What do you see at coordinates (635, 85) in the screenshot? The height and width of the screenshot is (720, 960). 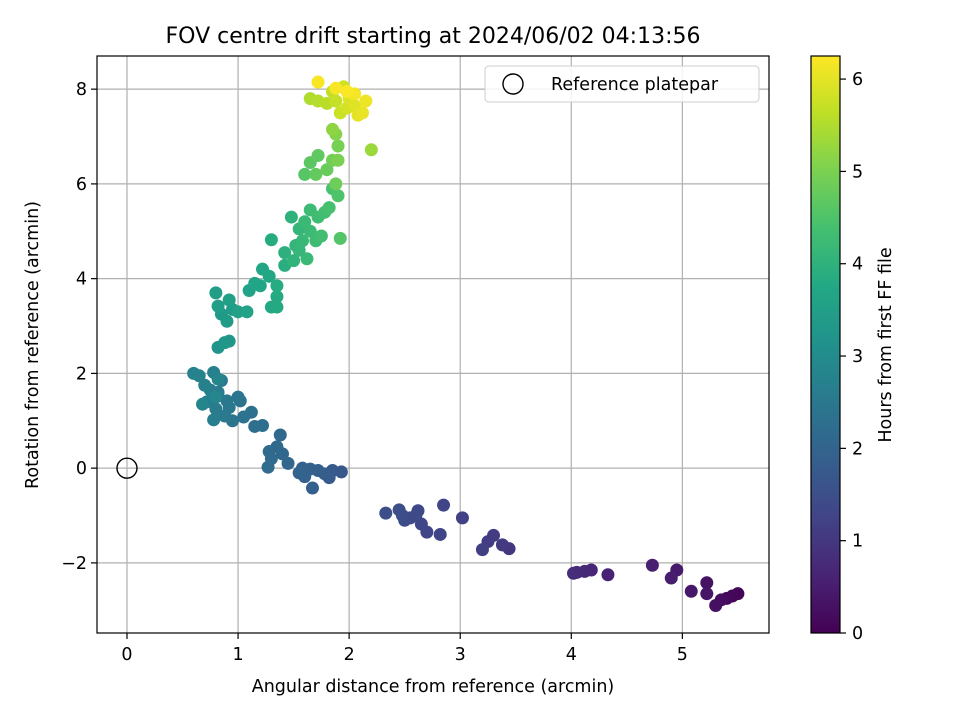 I see `legend-entry-reference-platepar: Reference platepar` at bounding box center [635, 85].